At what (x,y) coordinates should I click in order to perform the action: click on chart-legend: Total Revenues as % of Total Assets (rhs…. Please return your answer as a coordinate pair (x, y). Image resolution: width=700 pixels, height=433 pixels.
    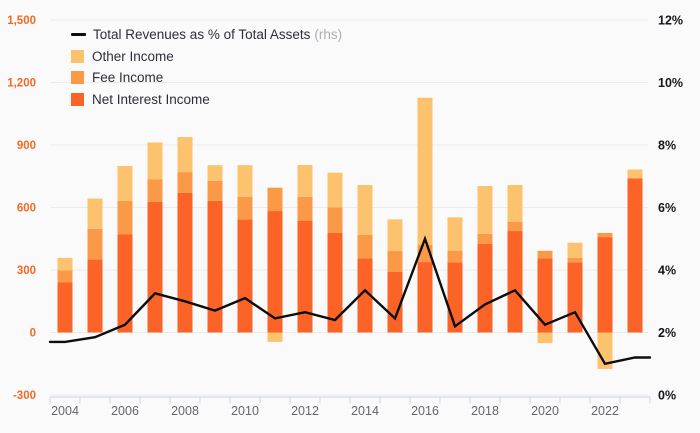
    Looking at the image, I should click on (206, 67).